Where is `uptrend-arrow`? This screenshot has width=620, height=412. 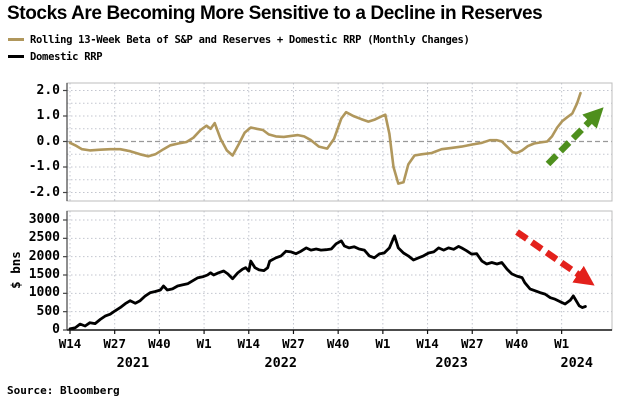
uptrend-arrow is located at coordinates (574, 137).